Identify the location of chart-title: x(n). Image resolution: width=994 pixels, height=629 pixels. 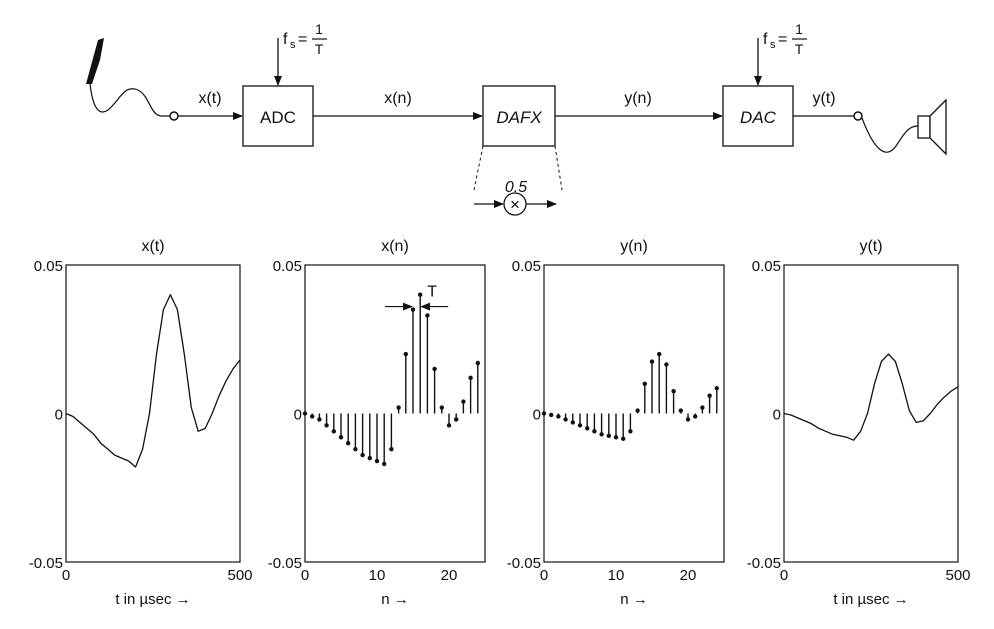
(395, 246).